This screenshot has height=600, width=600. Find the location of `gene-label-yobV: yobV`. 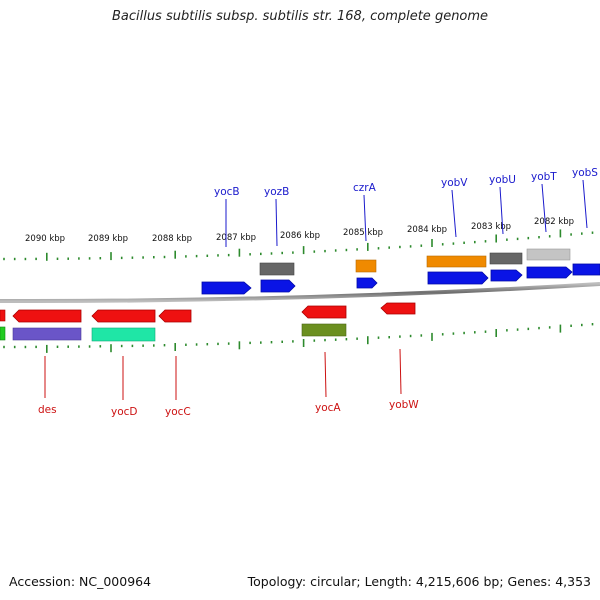

gene-label-yobV: yobV is located at coordinates (454, 183).